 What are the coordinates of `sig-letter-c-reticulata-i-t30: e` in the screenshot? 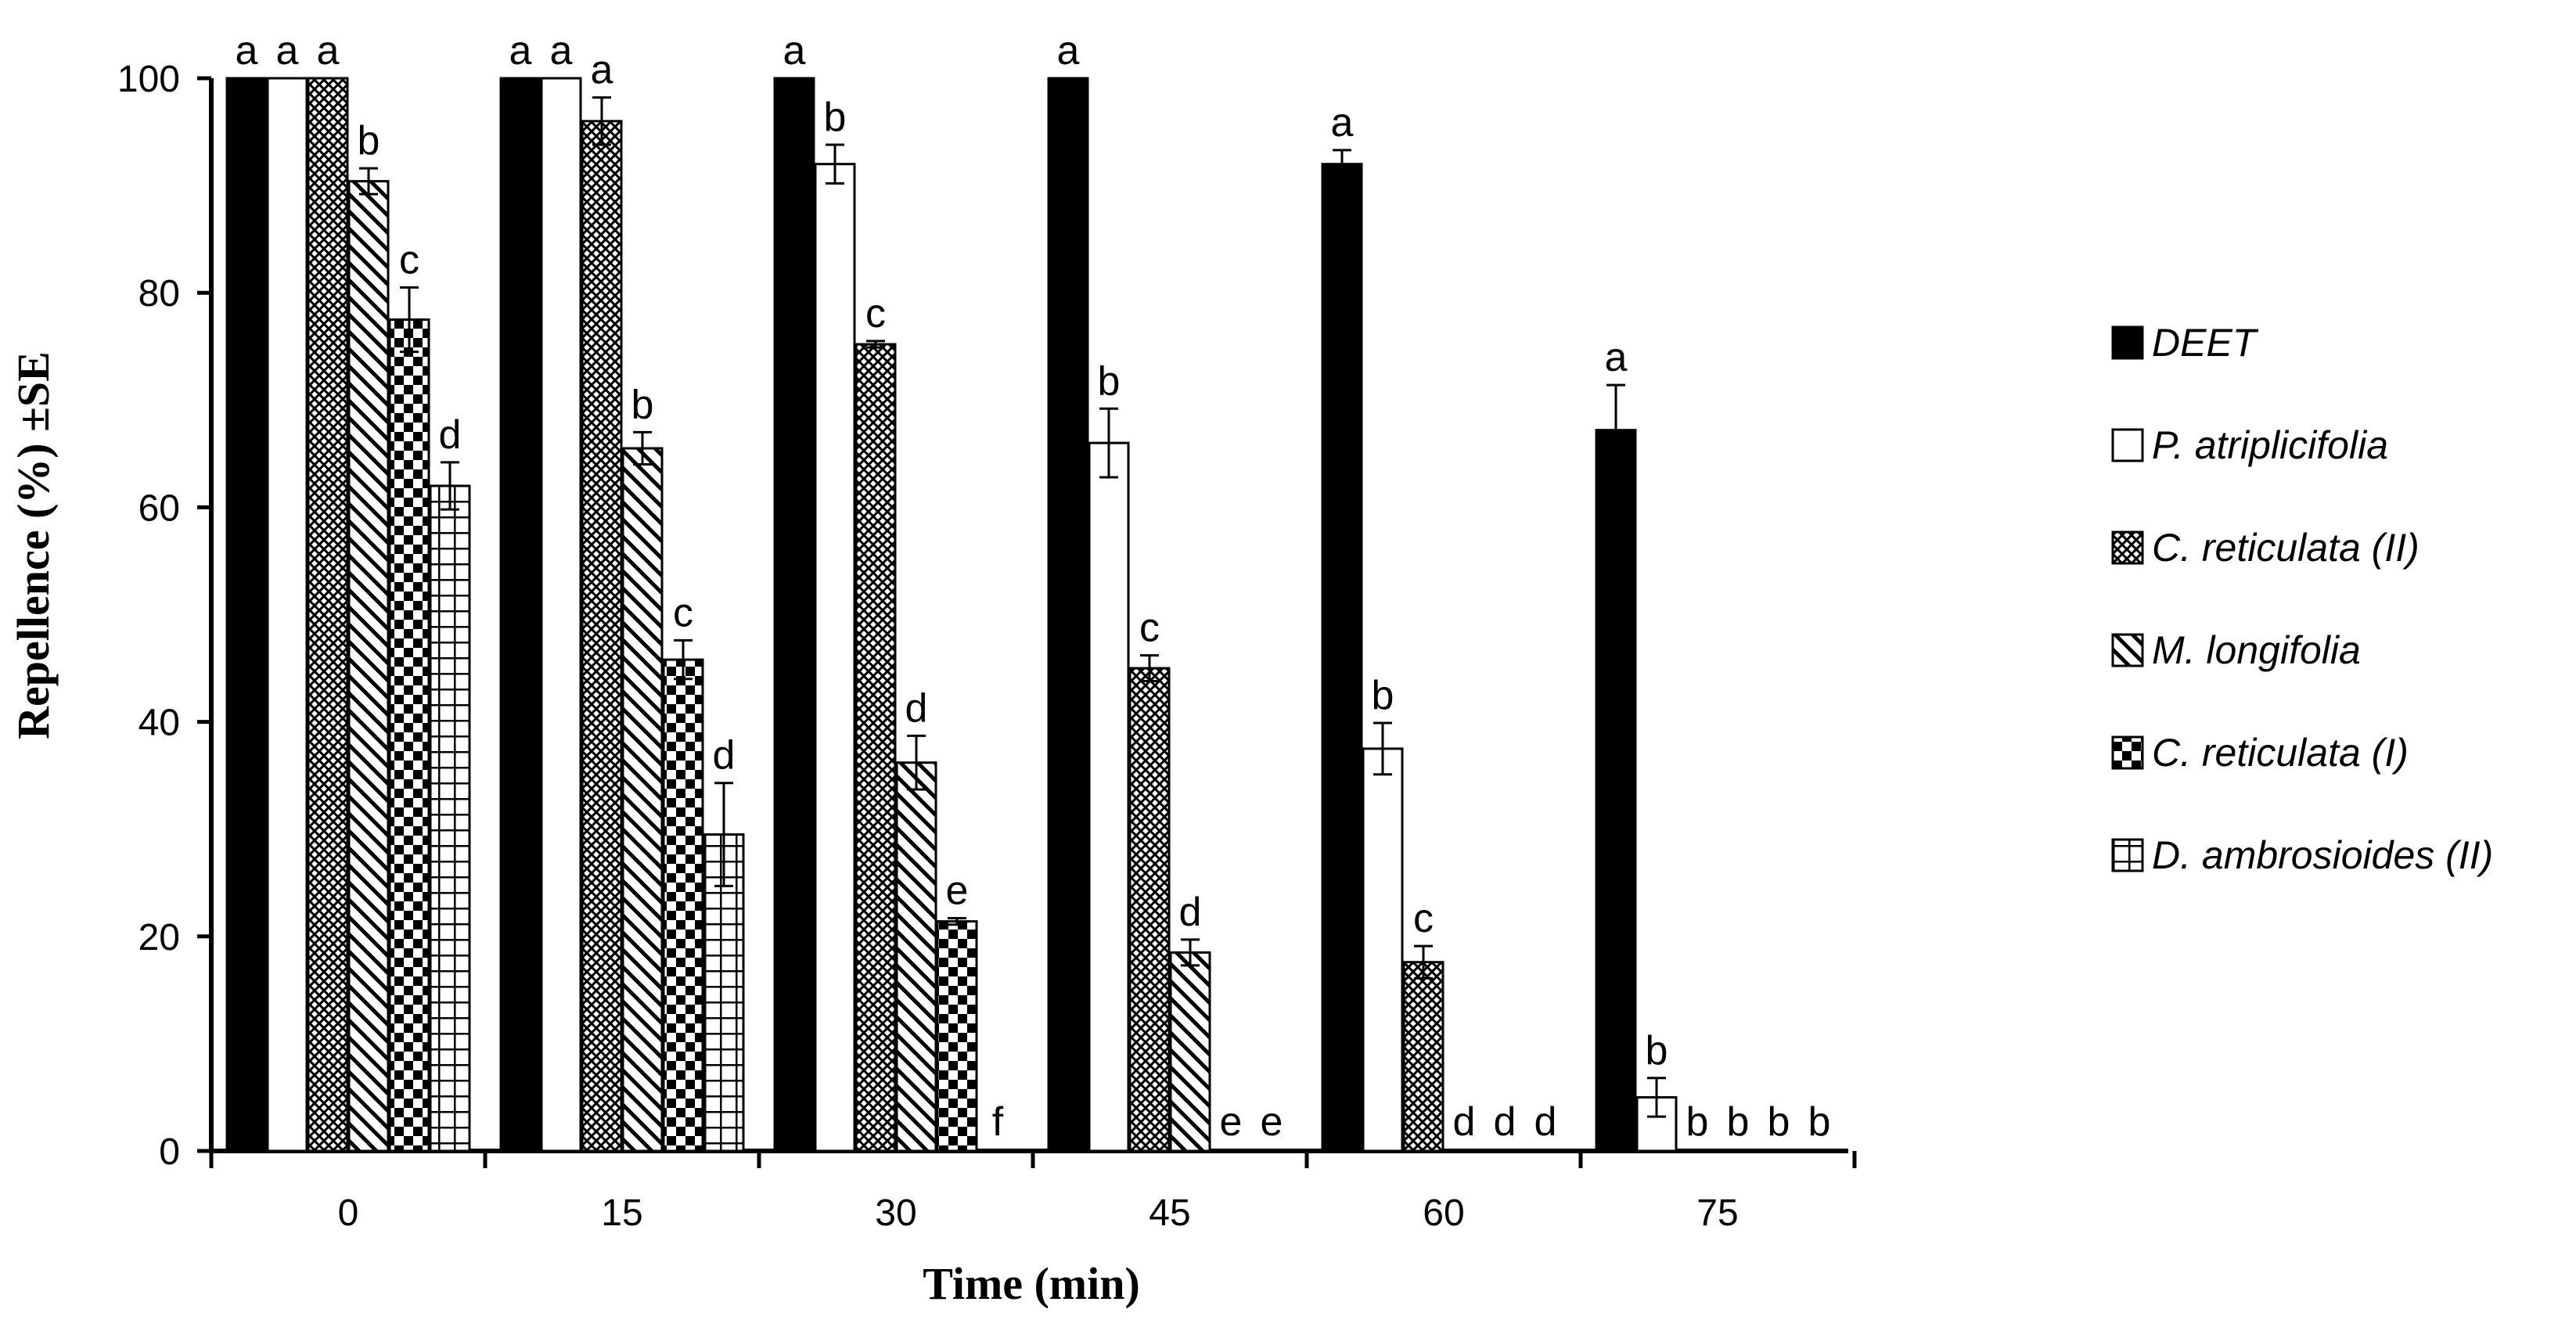 It's located at (957, 890).